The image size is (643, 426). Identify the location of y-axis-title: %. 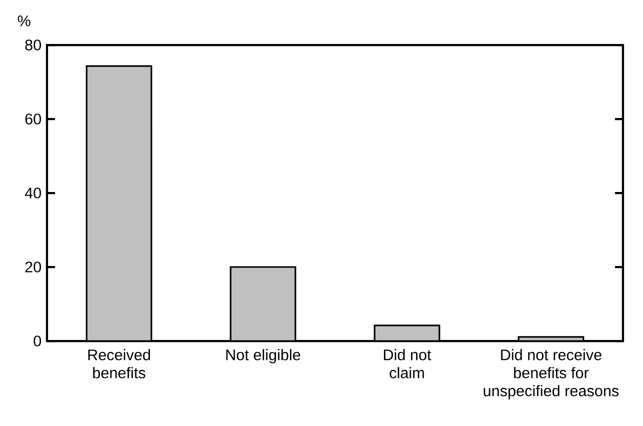
(24, 21).